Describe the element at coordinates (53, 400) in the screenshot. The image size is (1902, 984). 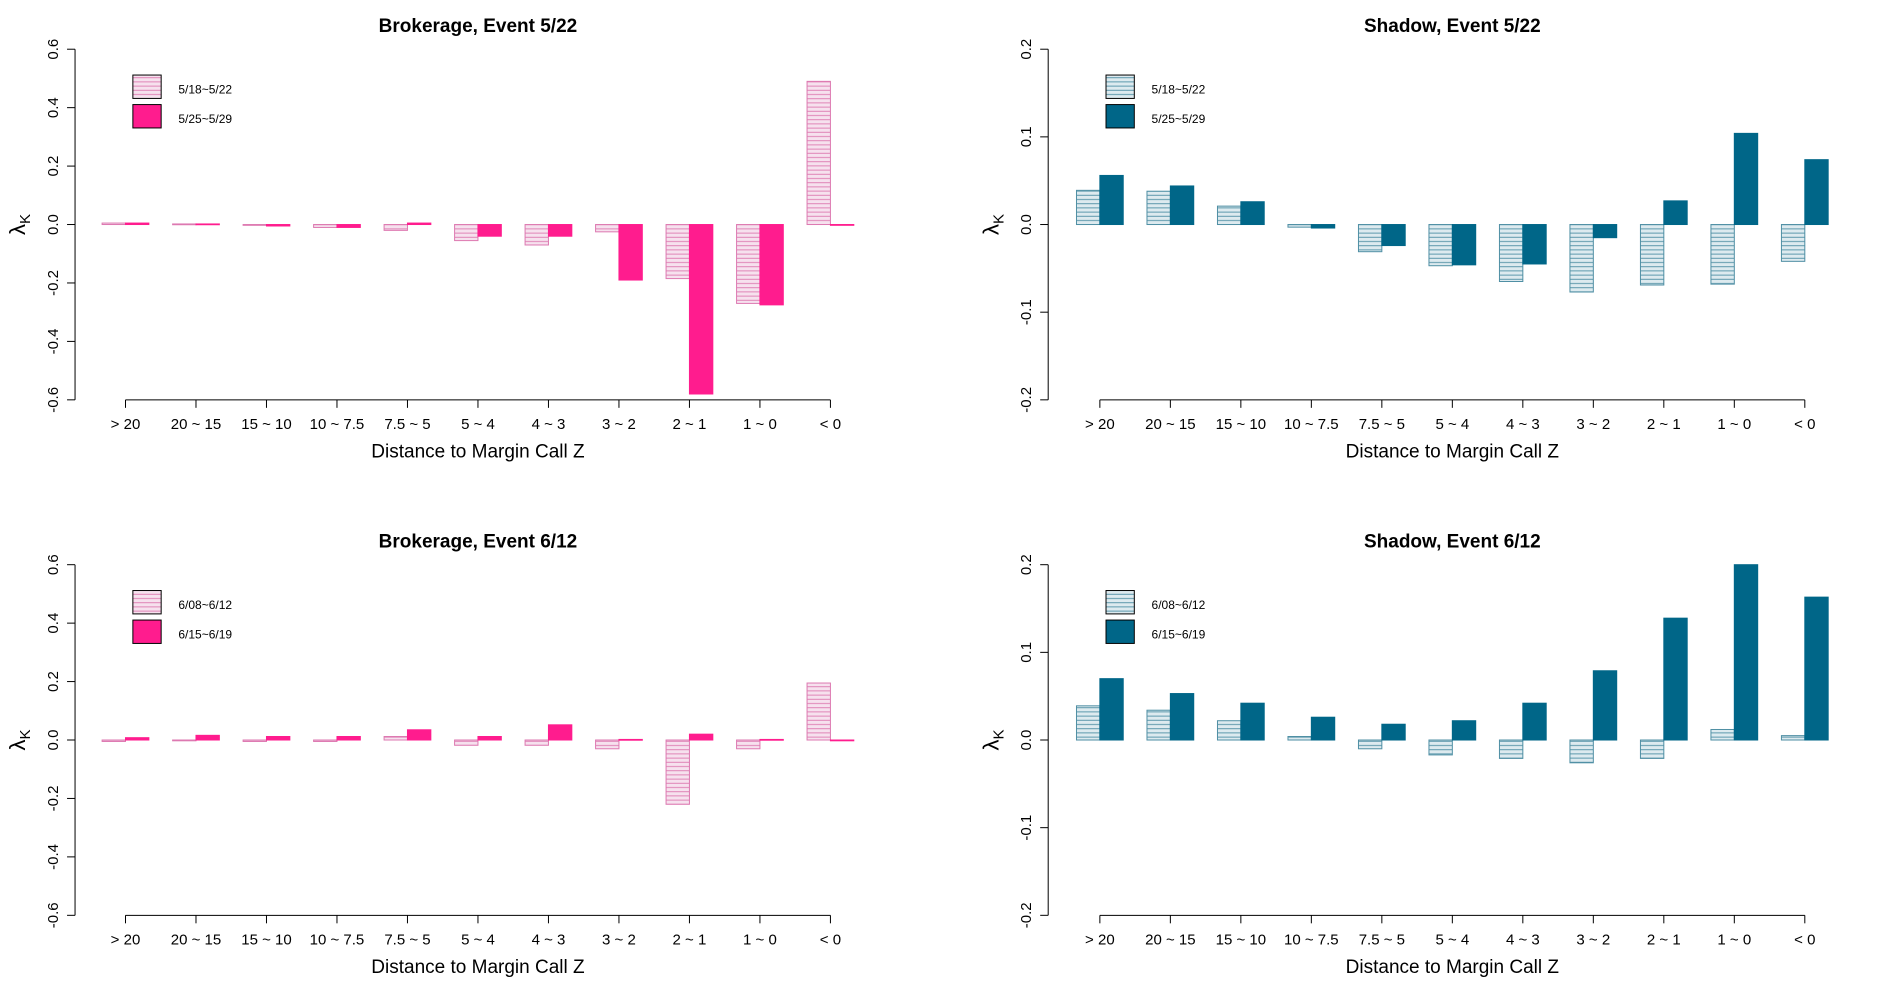
I see `y-tick-label: -0.6` at that location.